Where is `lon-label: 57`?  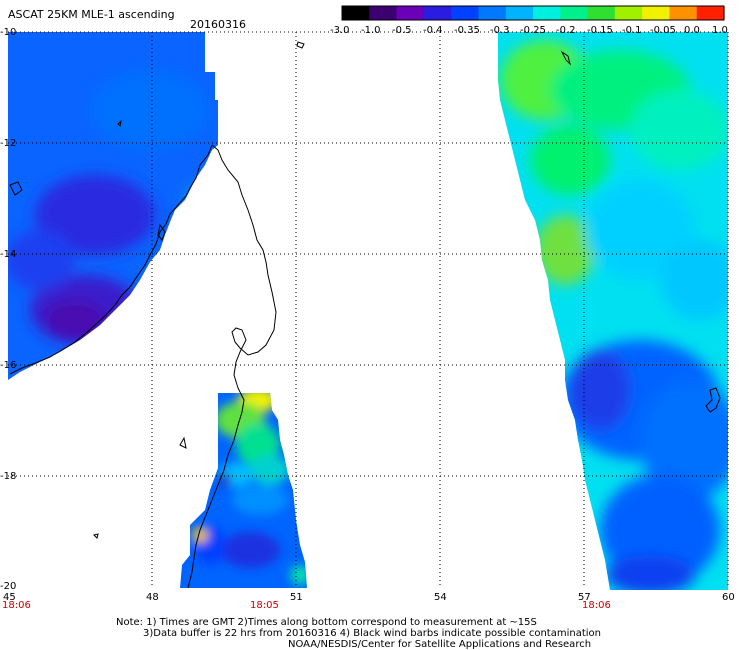
lon-label: 57 is located at coordinates (584, 597).